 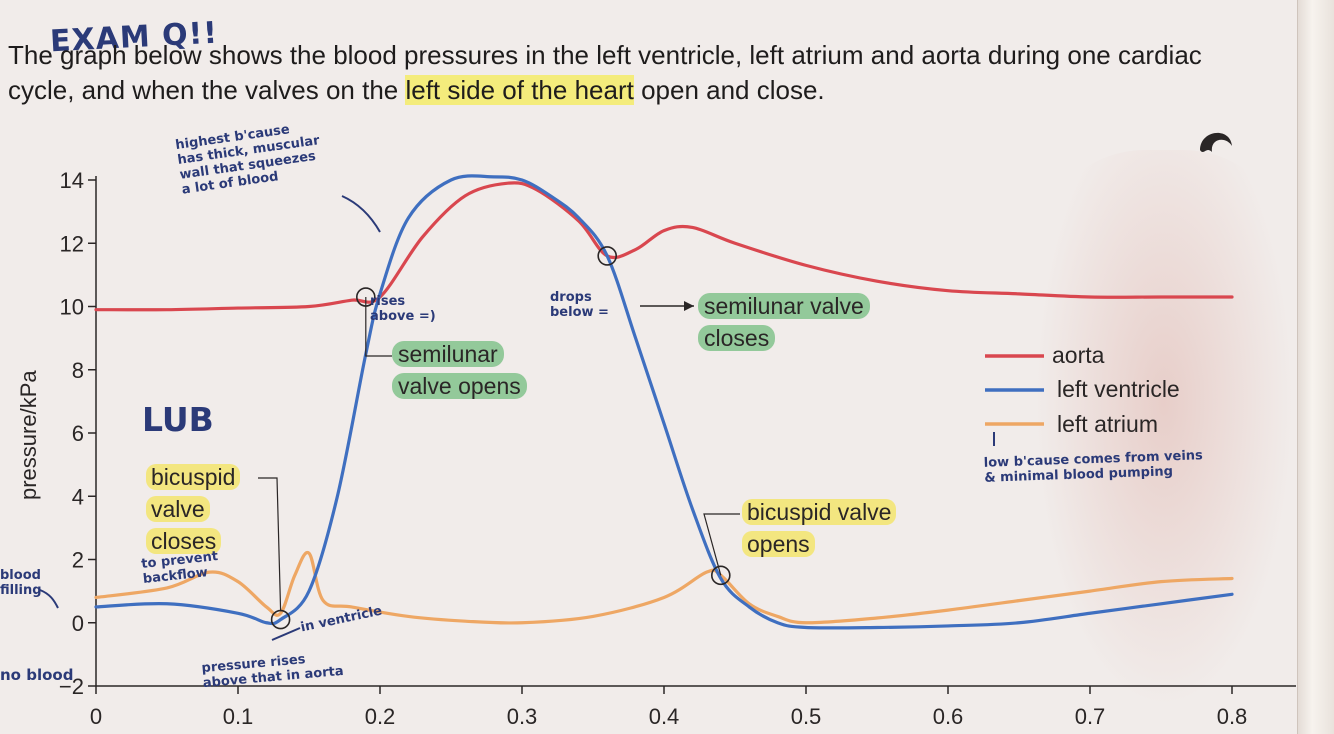 I want to click on heart-watermark, so click(x=1164, y=430).